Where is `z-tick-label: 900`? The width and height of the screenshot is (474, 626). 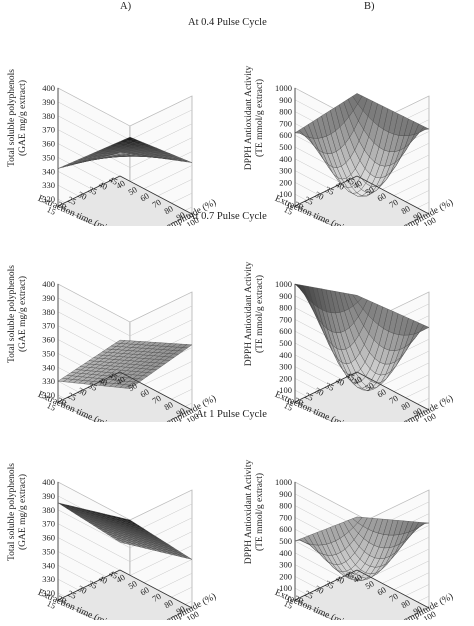 z-tick-label: 900 is located at coordinates (285, 100).